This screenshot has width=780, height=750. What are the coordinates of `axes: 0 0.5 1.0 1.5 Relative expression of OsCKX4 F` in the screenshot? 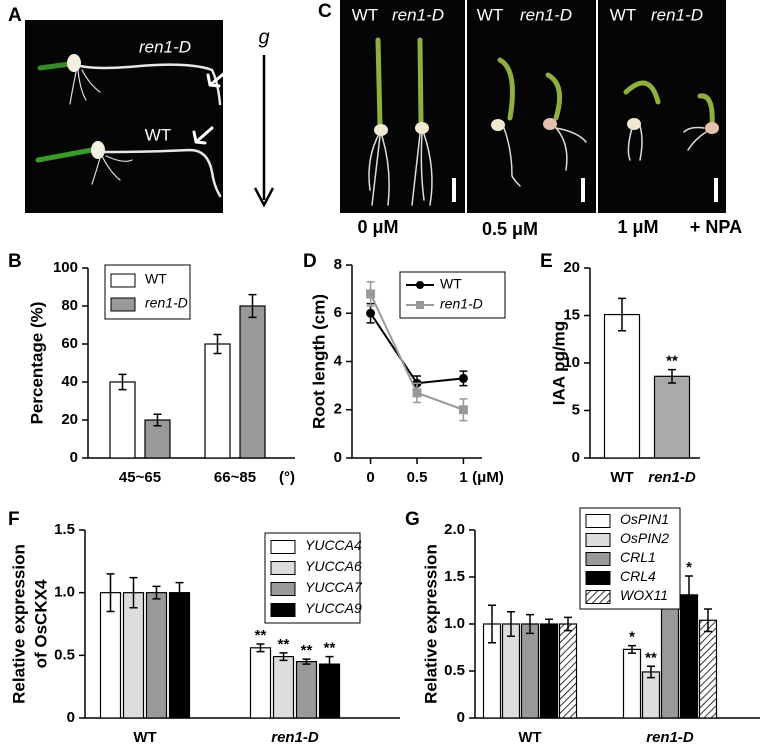 It's located at (204, 617).